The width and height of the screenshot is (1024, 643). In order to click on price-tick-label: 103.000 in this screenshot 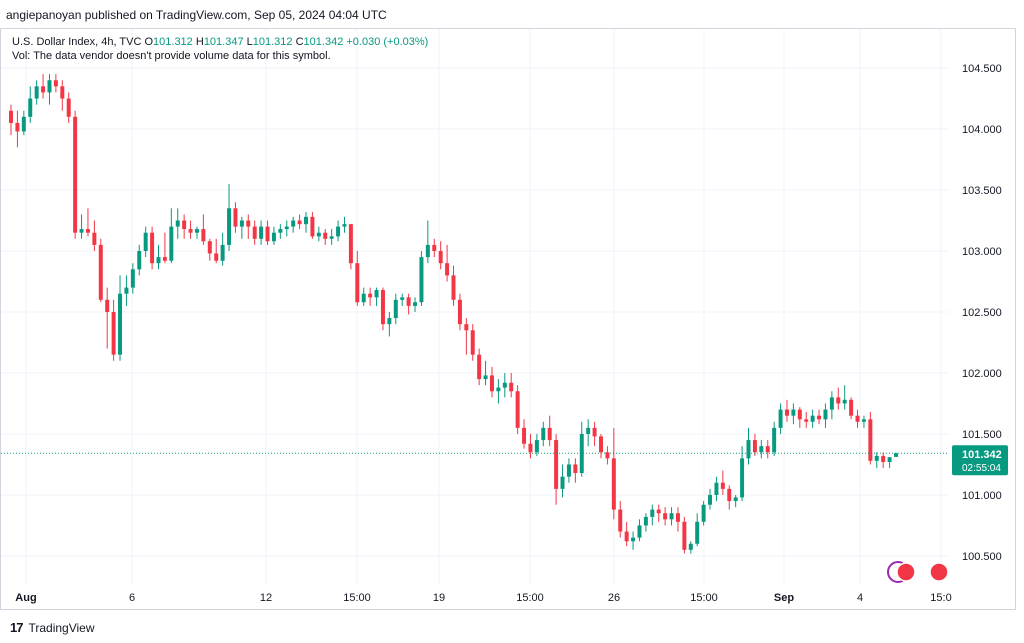, I will do `click(982, 252)`.